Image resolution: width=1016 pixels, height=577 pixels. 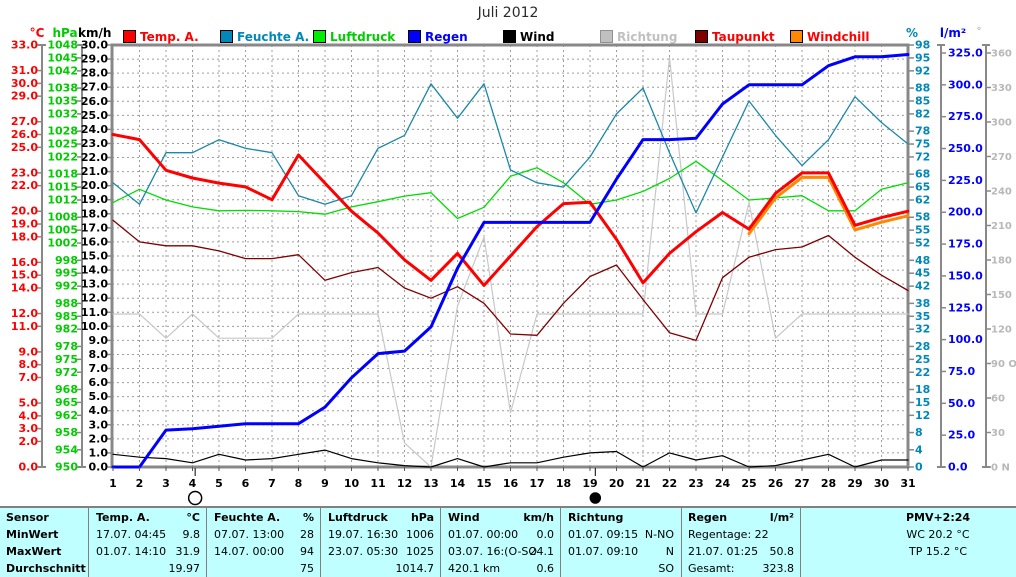 I want to click on cell-text-left: Luftdruck, so click(x=358, y=517).